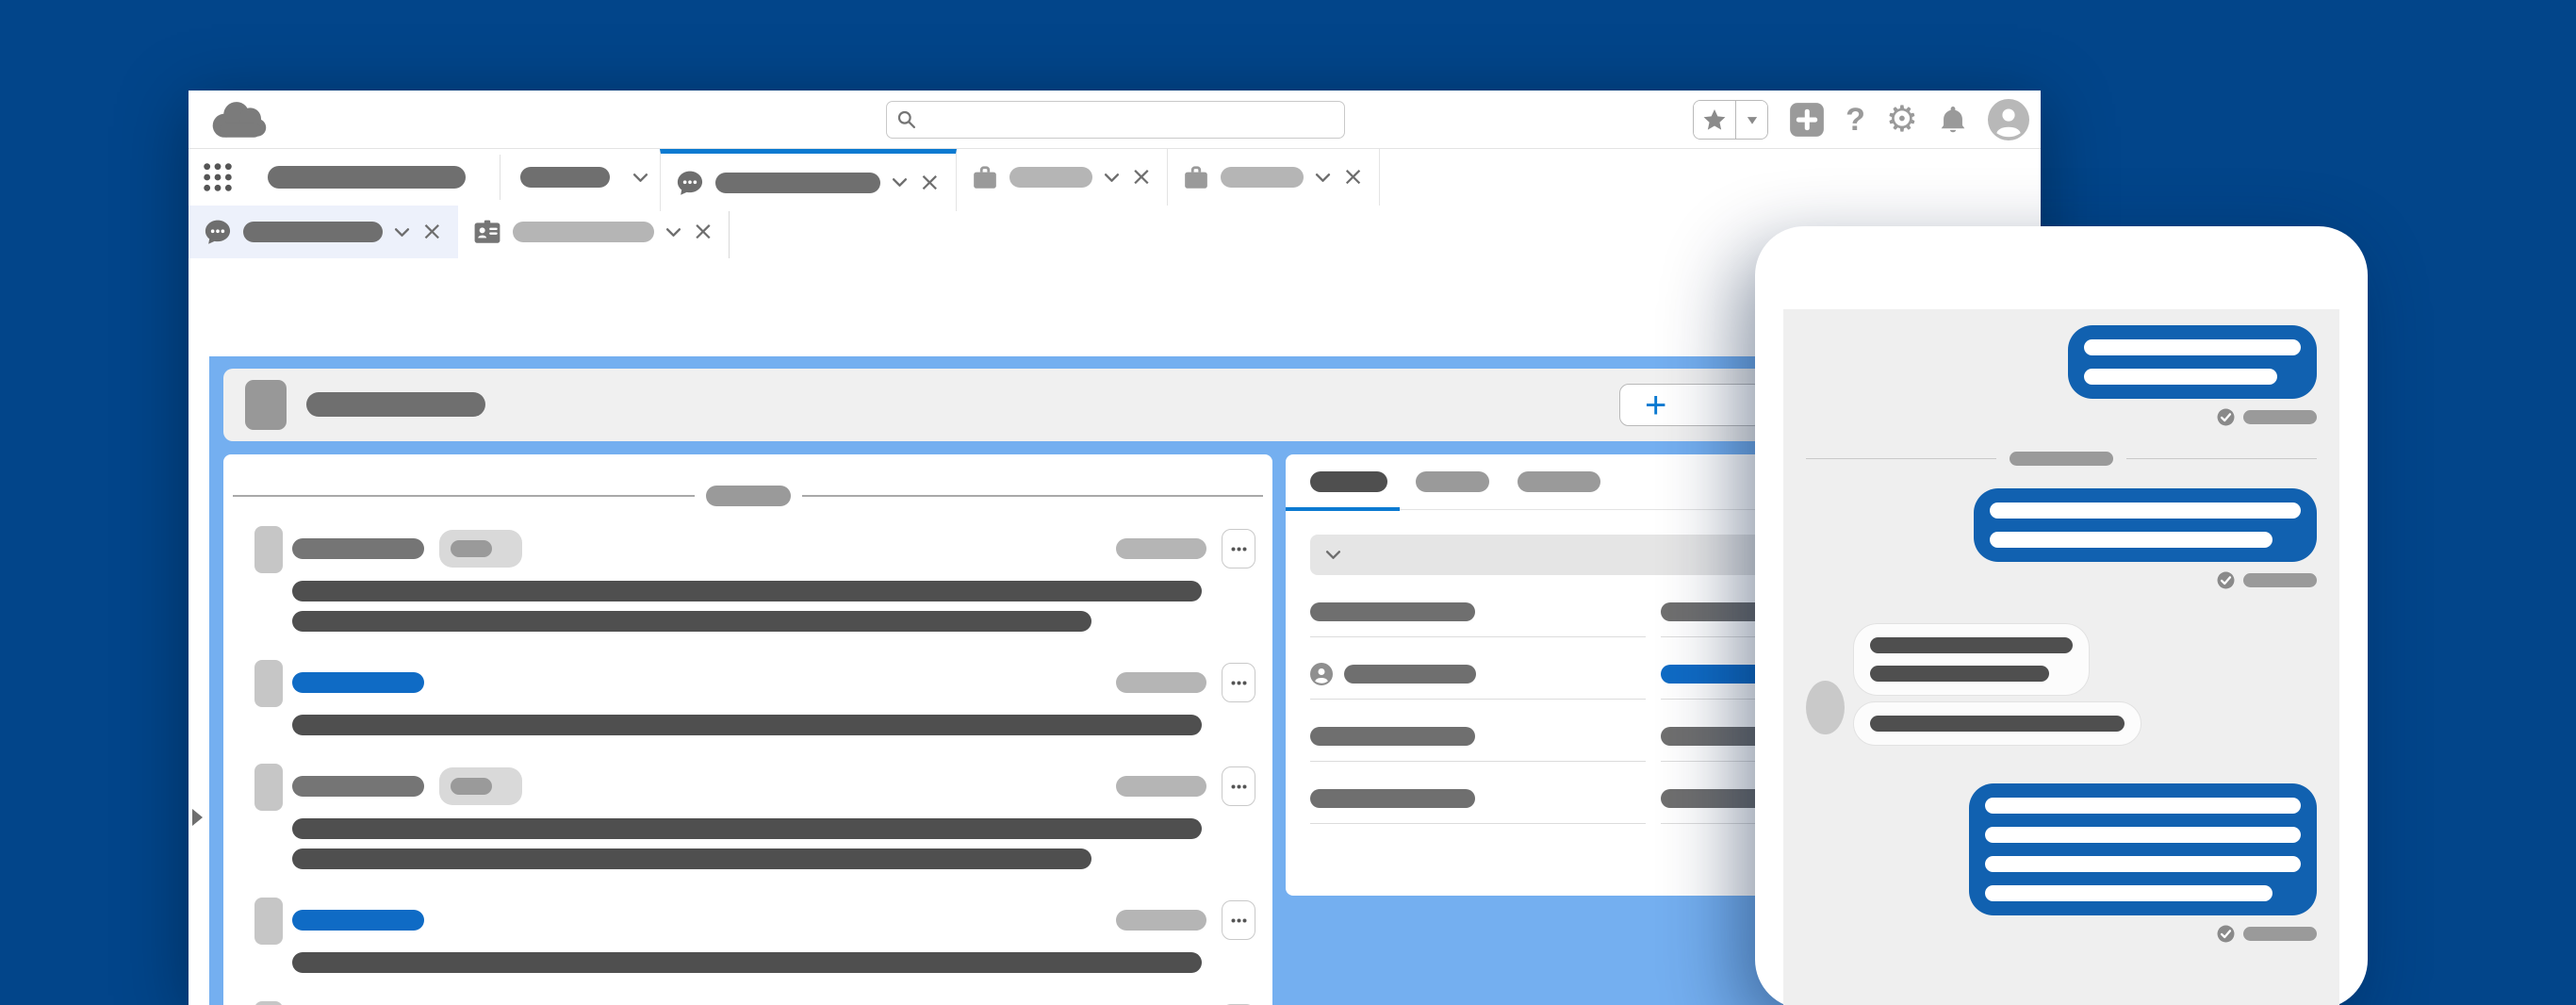 Image resolution: width=2576 pixels, height=1005 pixels. I want to click on chat-bubble-incoming, so click(1971, 659).